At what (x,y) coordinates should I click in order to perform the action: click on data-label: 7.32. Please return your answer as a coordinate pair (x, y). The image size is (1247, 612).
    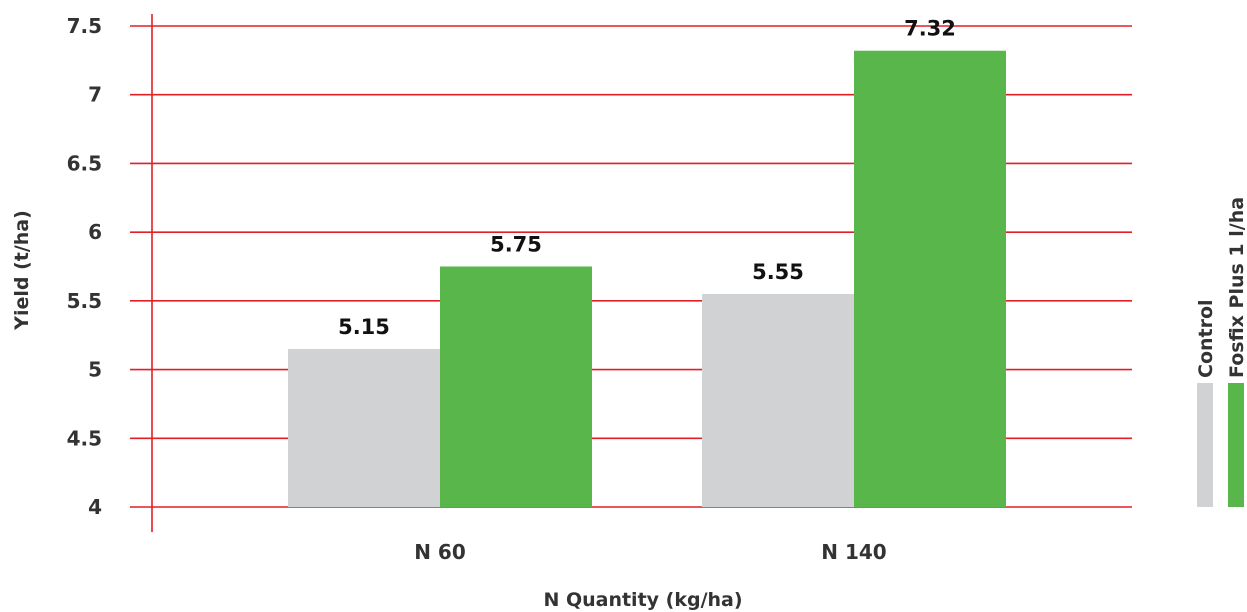
    Looking at the image, I should click on (930, 29).